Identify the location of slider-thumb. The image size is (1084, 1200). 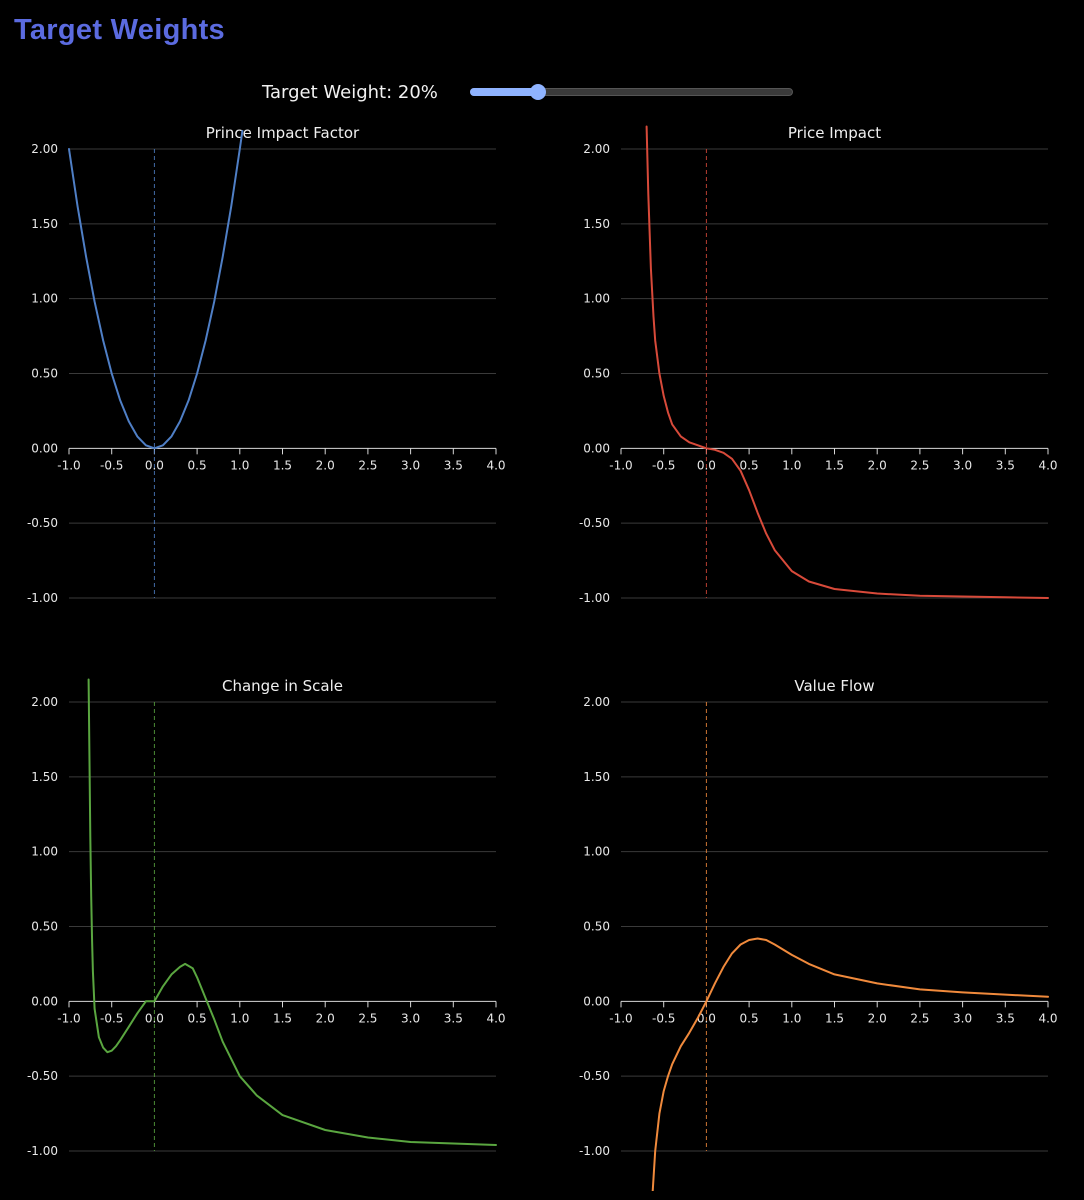
(537, 92).